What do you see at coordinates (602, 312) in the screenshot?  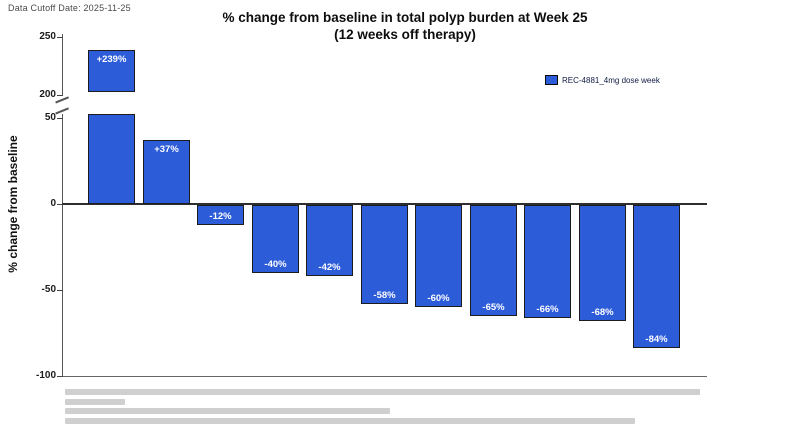 I see `bar-label: -68%` at bounding box center [602, 312].